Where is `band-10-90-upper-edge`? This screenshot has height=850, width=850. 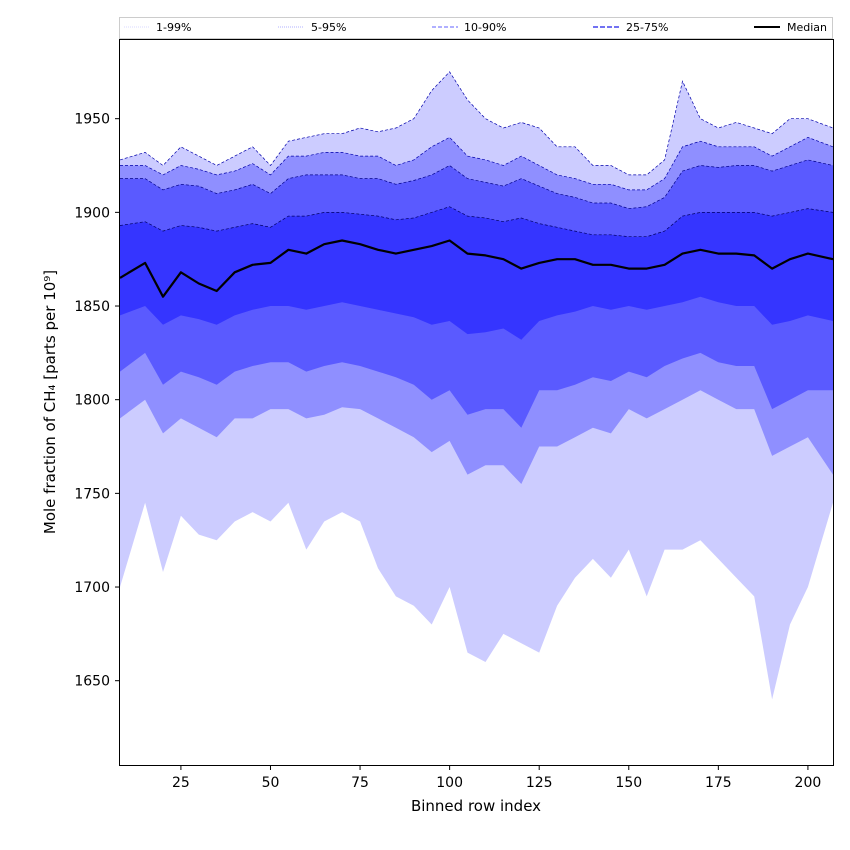 band-10-90-upper-edge is located at coordinates (477, 184).